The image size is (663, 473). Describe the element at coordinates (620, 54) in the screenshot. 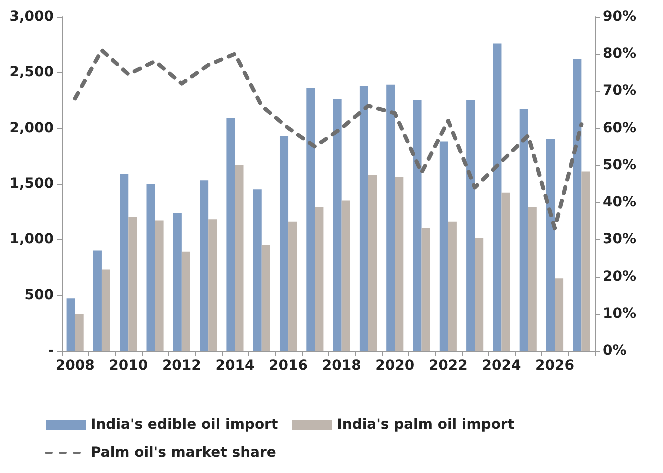

I see `y2-tick-label: 80%` at that location.